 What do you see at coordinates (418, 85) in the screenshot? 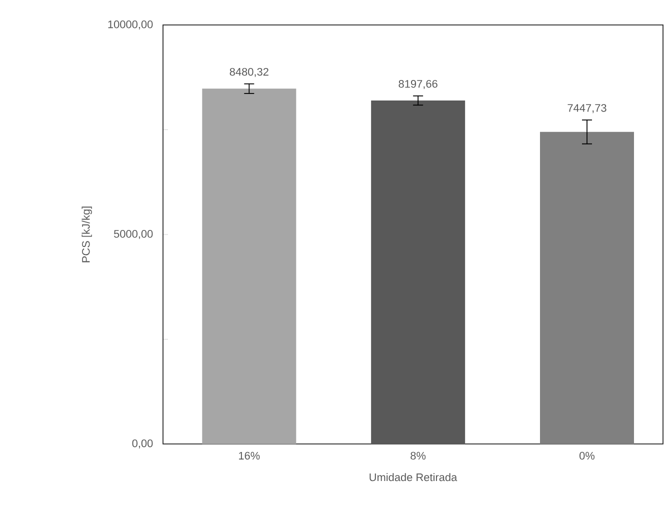
I see `data-label: 8197,66` at bounding box center [418, 85].